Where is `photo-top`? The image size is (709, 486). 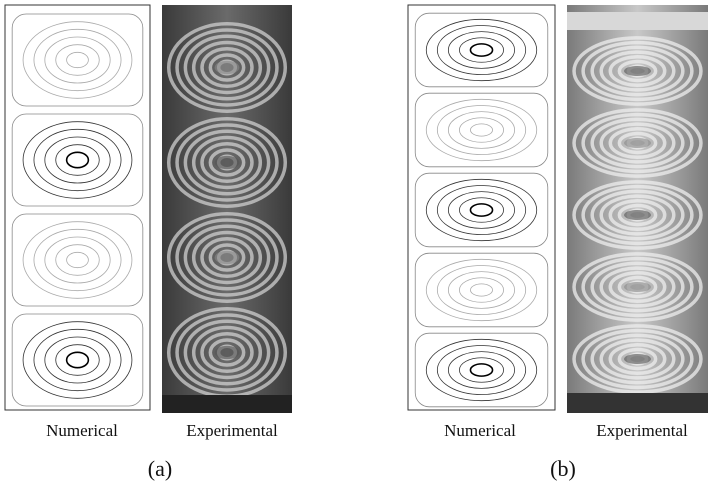 photo-top is located at coordinates (637, 21).